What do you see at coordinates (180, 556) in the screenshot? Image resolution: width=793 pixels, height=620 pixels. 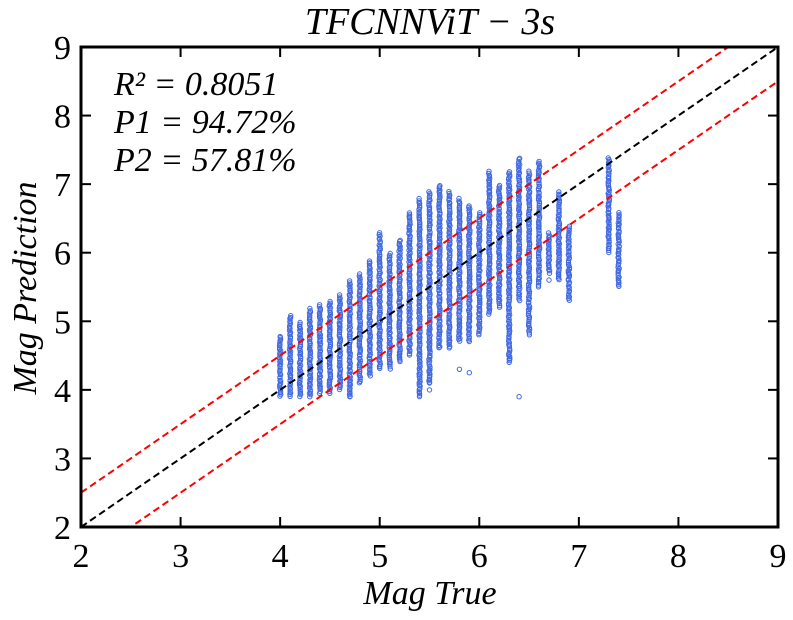 I see `x-tick-label: 3` at bounding box center [180, 556].